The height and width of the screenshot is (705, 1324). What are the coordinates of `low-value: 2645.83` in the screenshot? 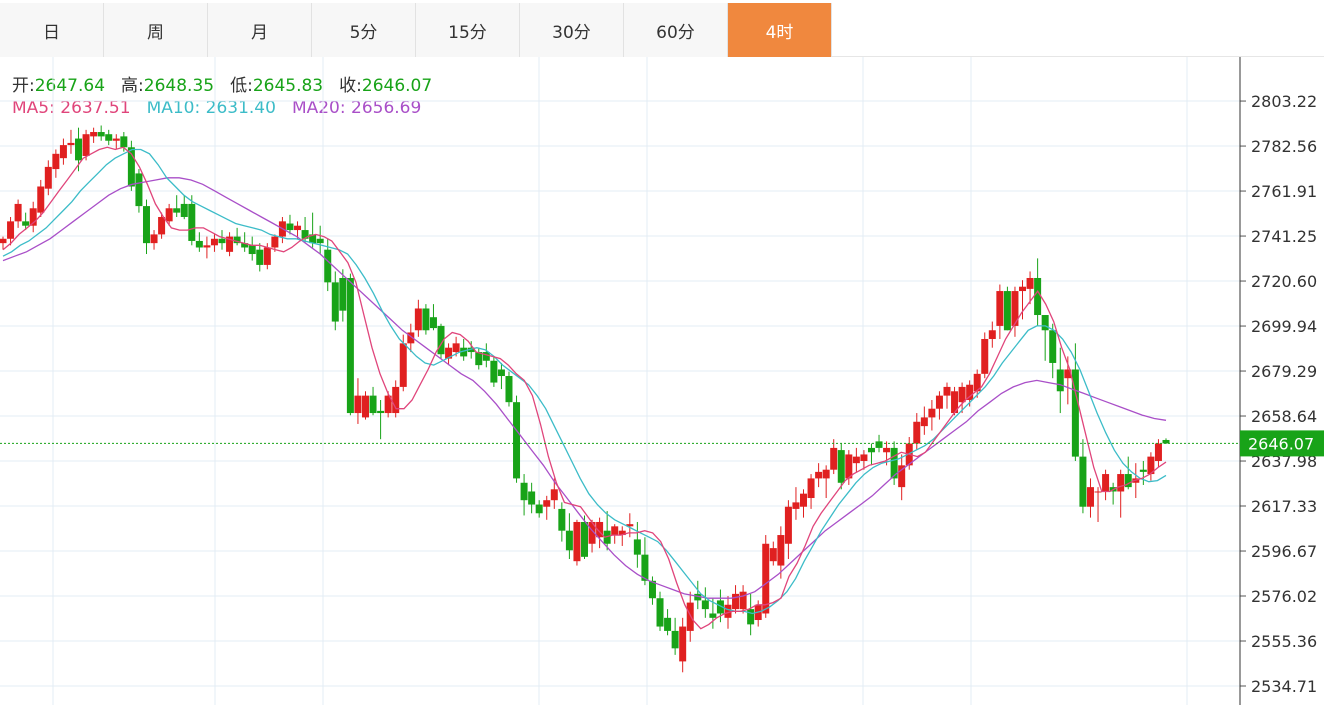 It's located at (288, 86).